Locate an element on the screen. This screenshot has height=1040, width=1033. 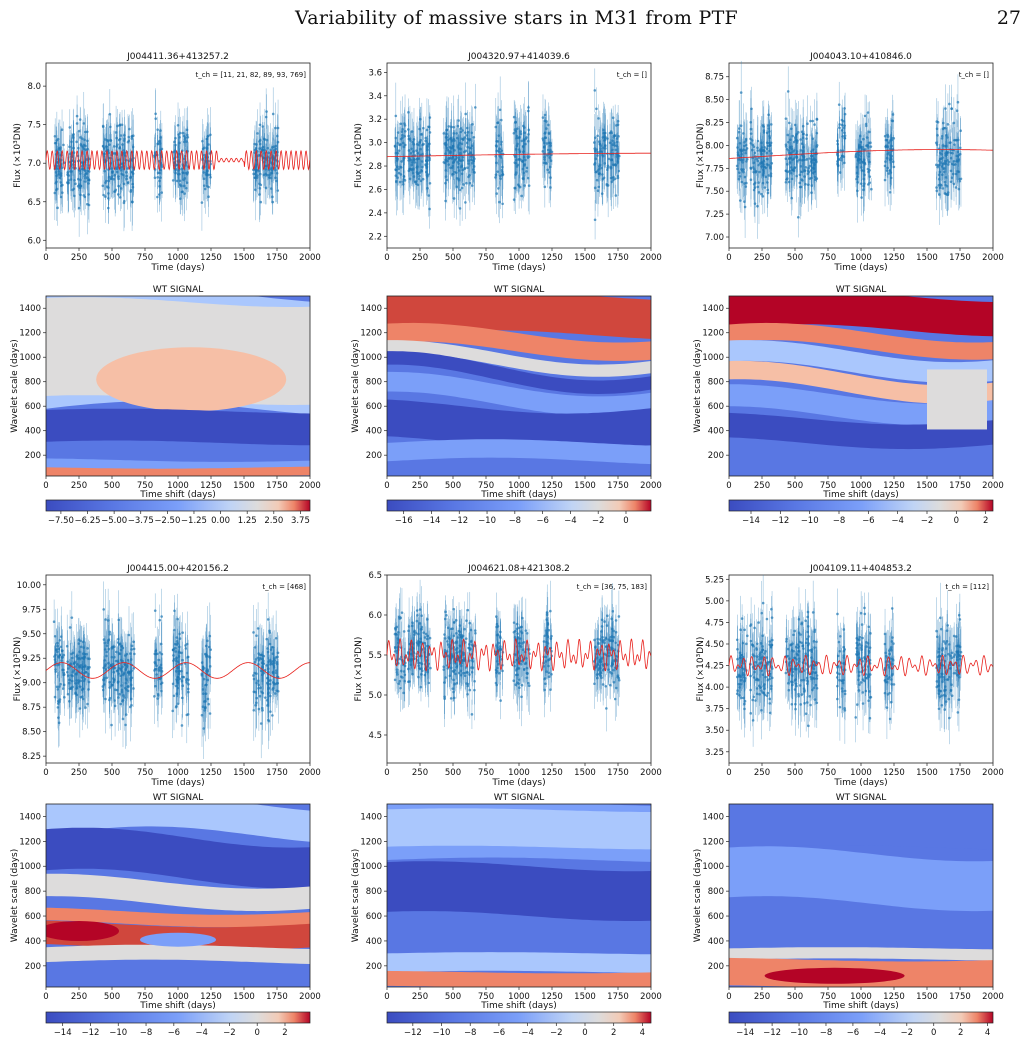
colorbar-tick: −4 is located at coordinates (880, 1033).